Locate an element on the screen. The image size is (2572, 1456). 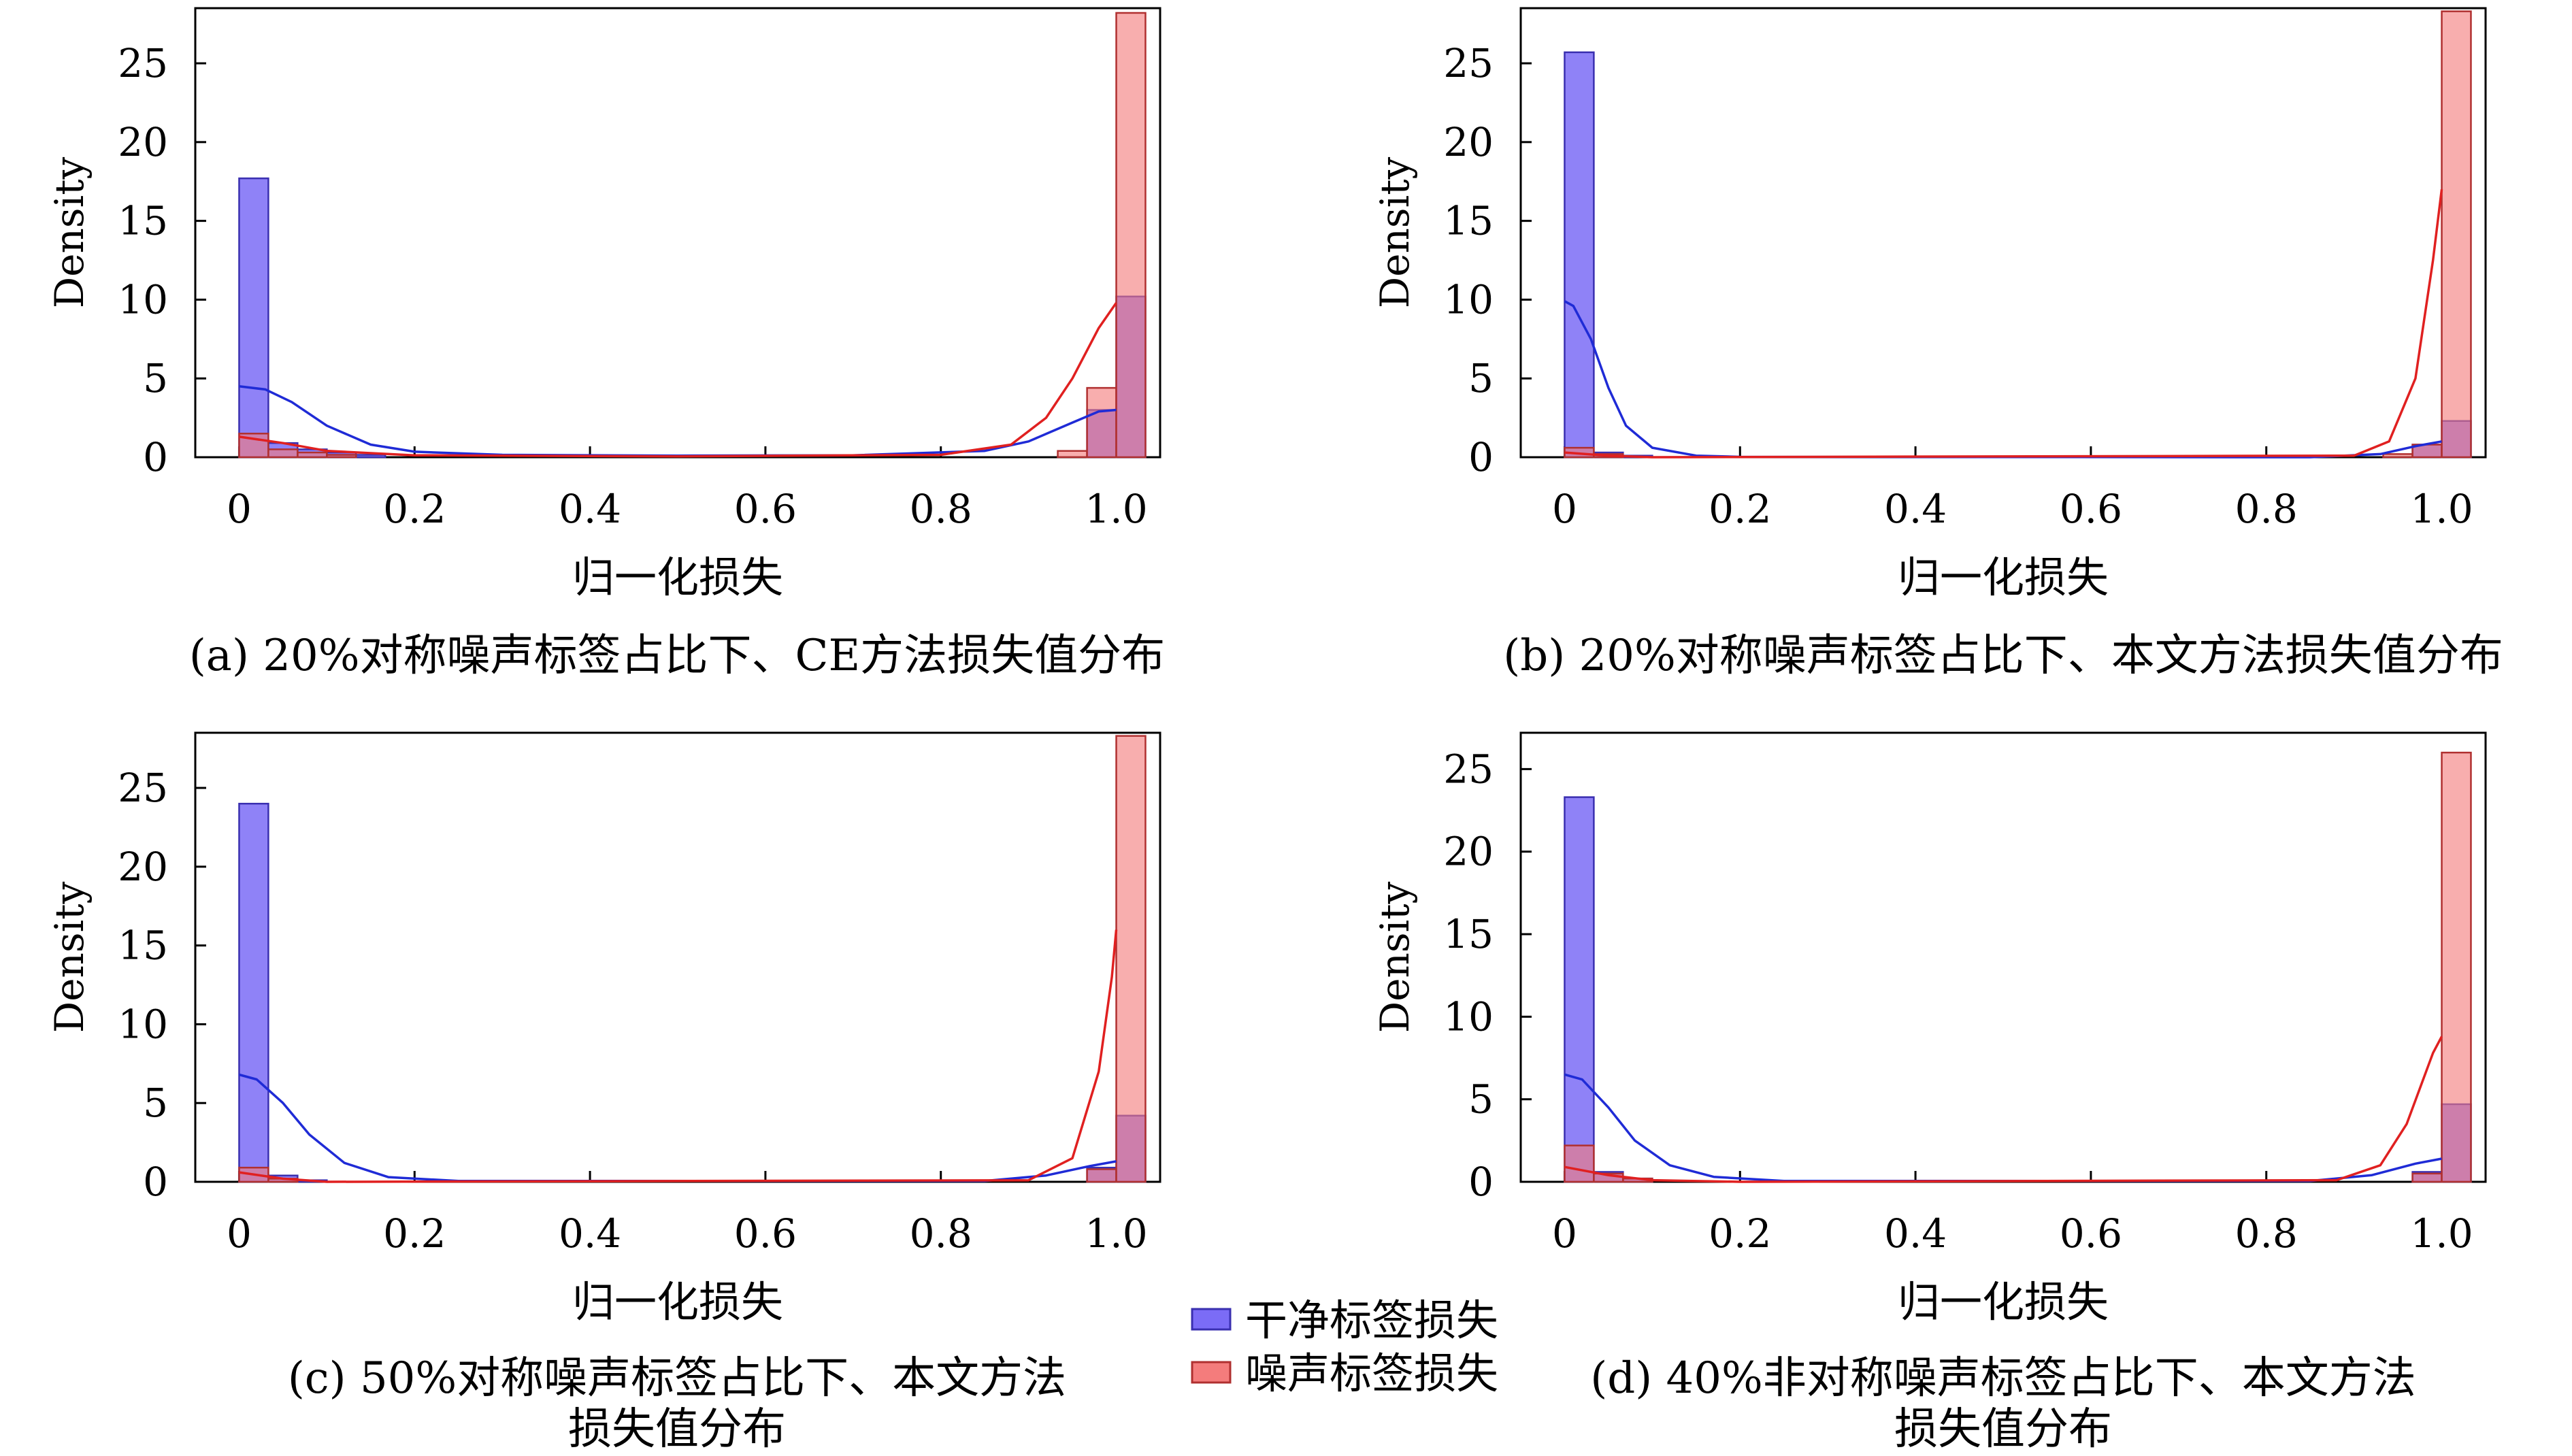
legend: 干净标签损失 噪声标签损失 is located at coordinates (1344, 1347).